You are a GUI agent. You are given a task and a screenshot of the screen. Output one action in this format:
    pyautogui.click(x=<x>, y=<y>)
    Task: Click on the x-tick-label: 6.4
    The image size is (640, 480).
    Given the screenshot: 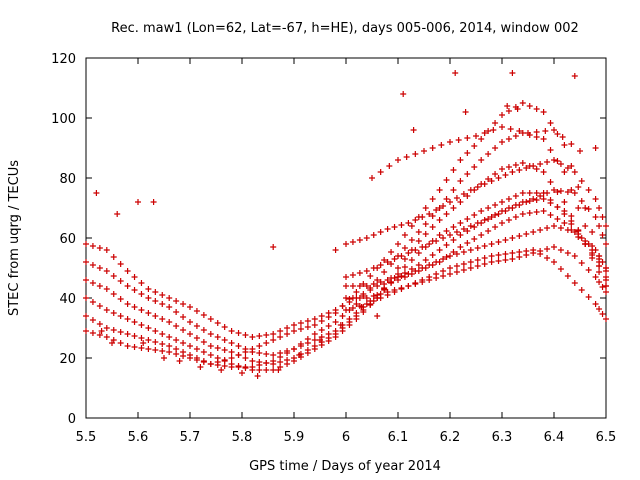 What is the action you would take?
    pyautogui.click(x=554, y=437)
    